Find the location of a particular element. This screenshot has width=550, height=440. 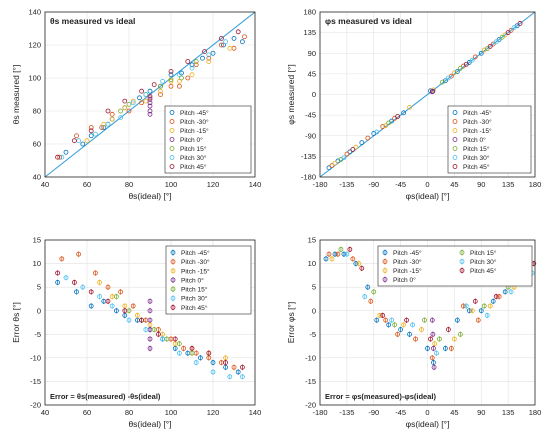

error-formula-annotation: Error = θs(measured) -θs(ideal) is located at coordinates (105, 396).